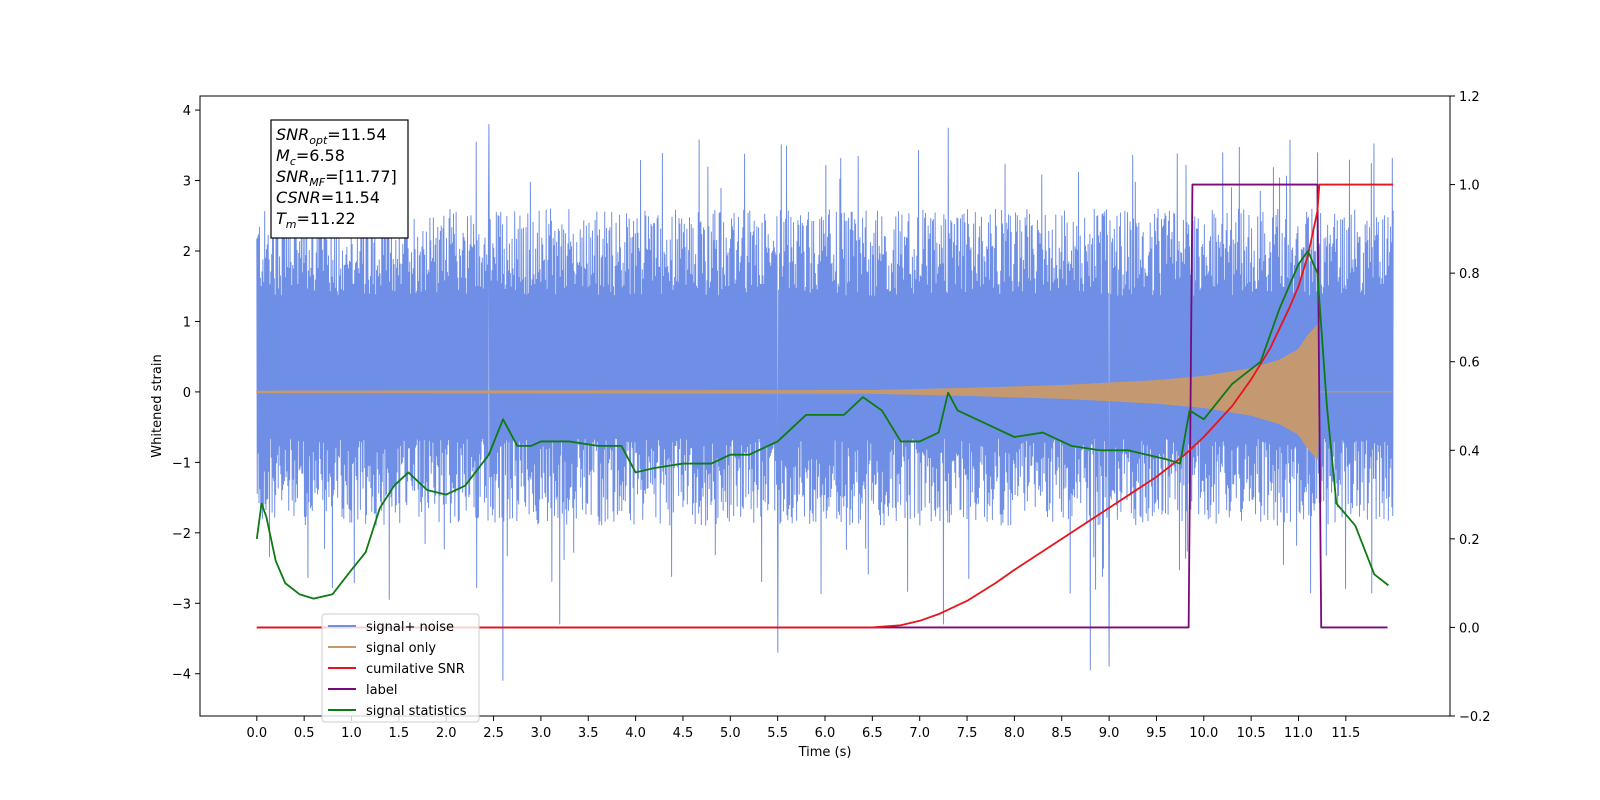 The image size is (1600, 800). I want to click on x-tick-label: 3.5, so click(588, 733).